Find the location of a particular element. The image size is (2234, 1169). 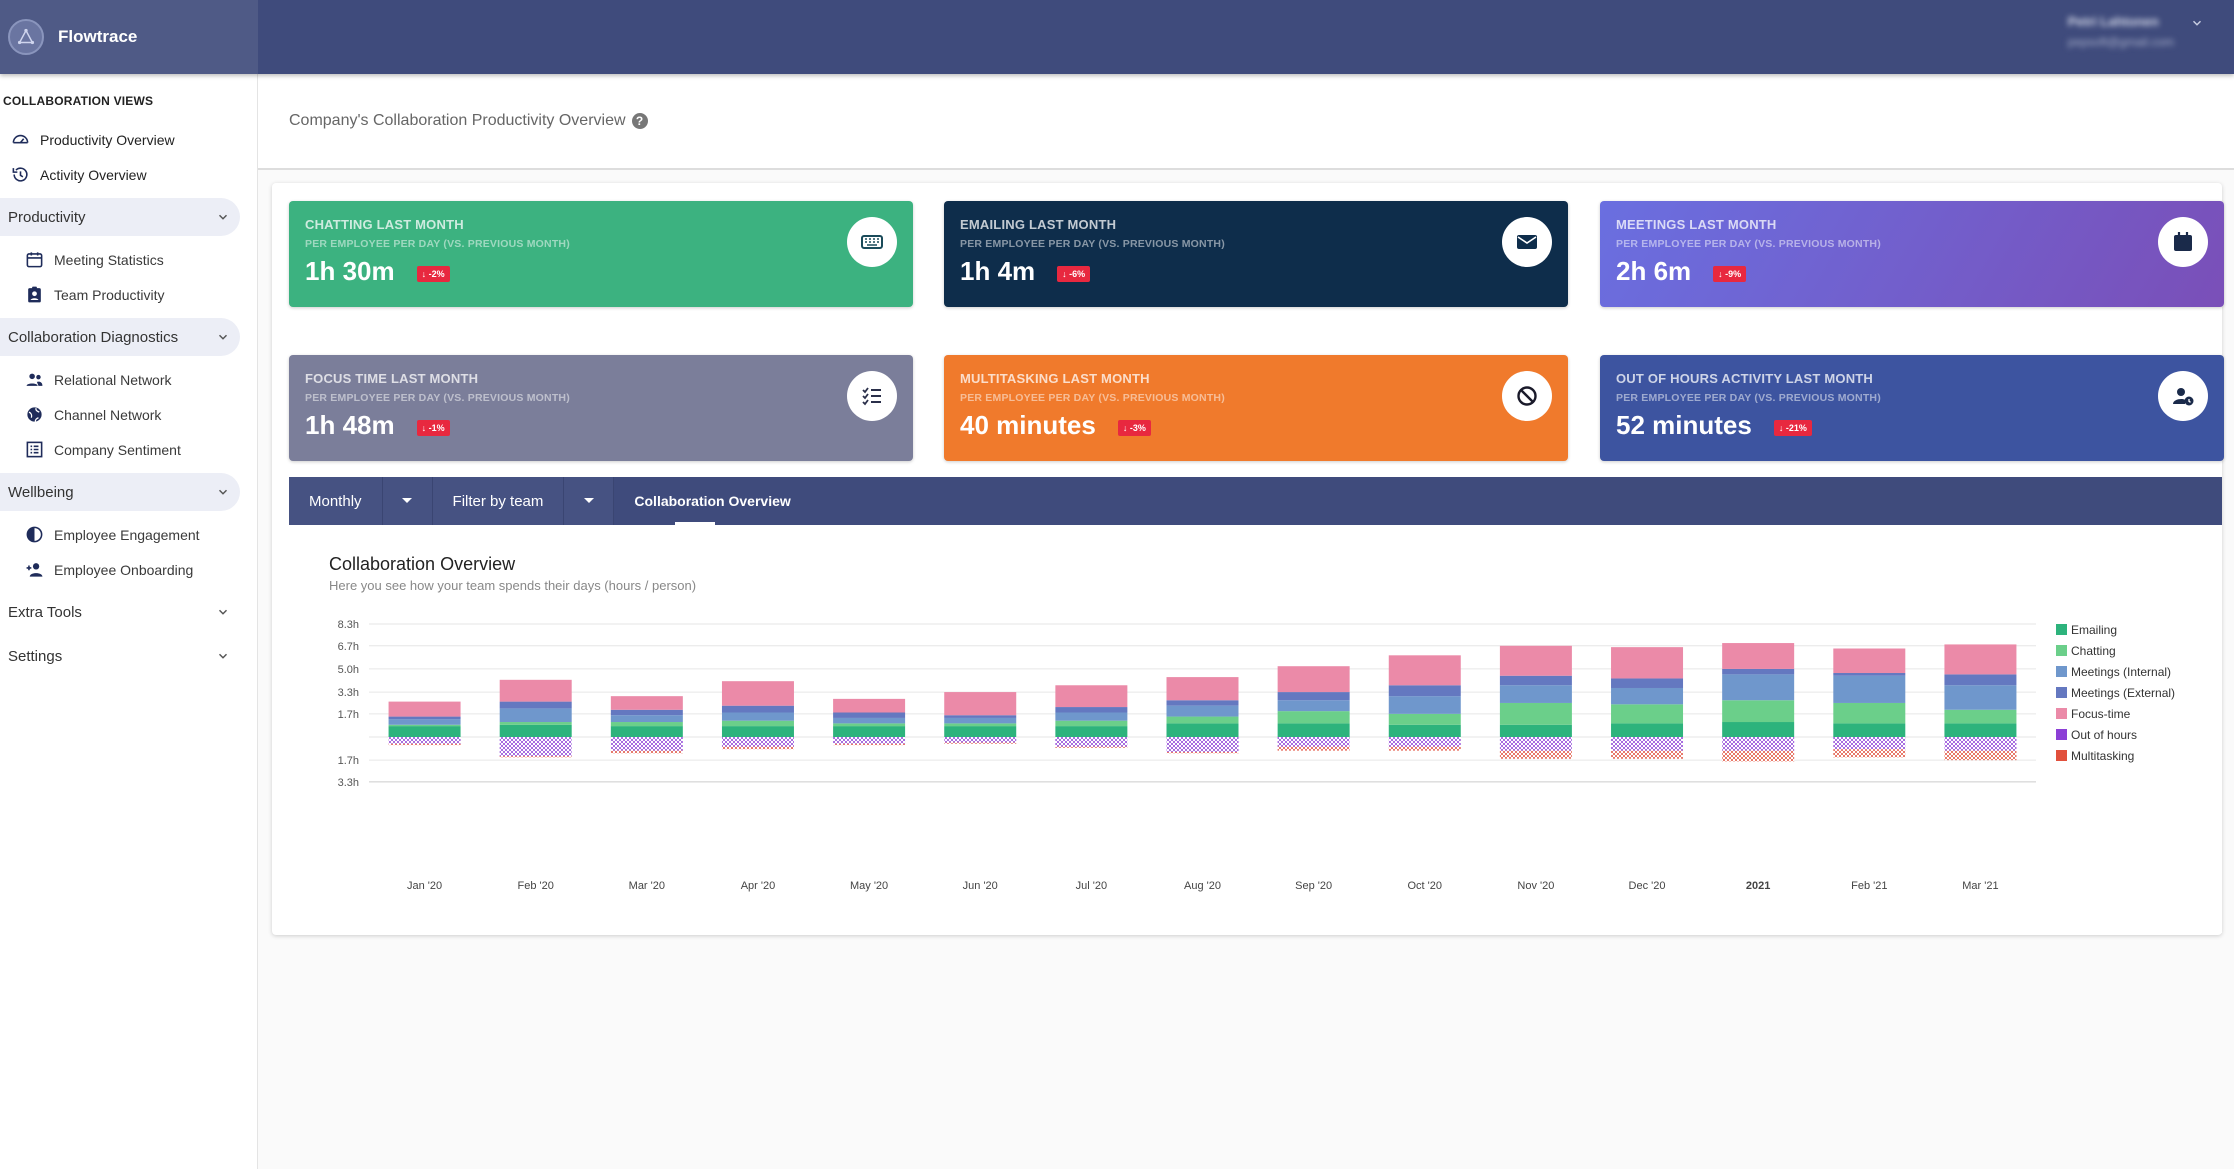

sidebar-group-label: Wellbeing is located at coordinates (41, 492).